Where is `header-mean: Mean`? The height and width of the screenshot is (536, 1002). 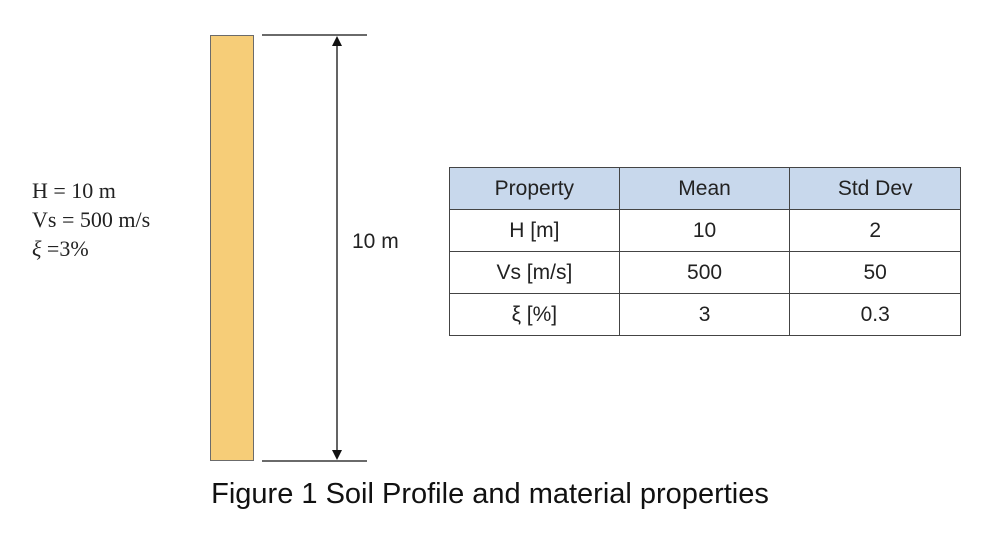
header-mean: Mean is located at coordinates (704, 188).